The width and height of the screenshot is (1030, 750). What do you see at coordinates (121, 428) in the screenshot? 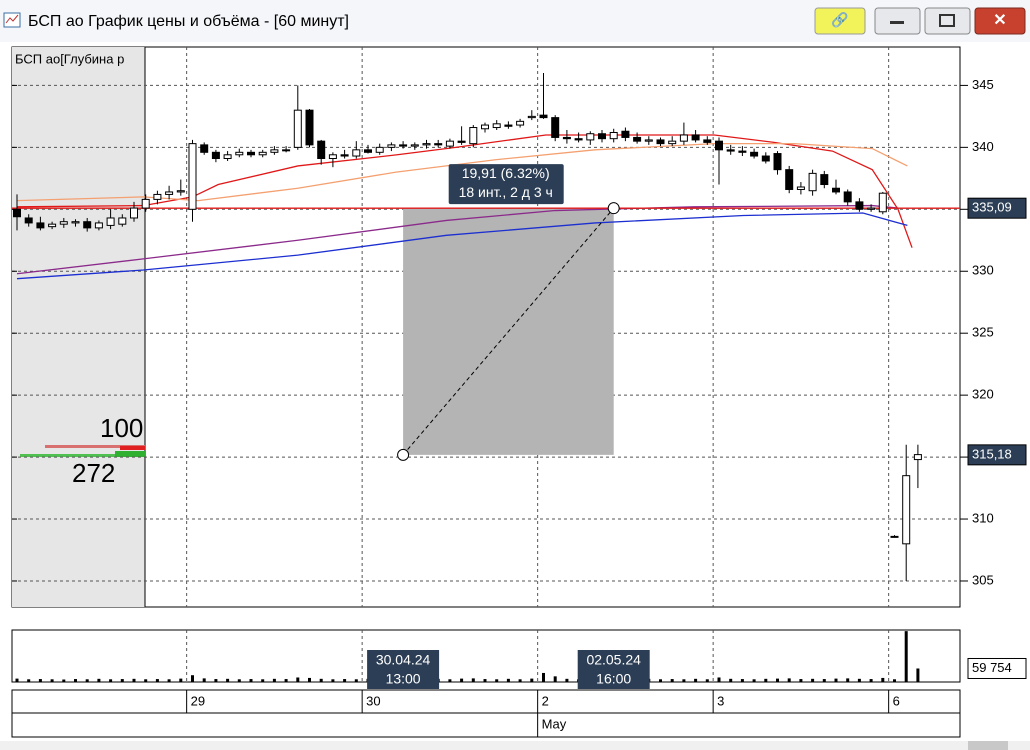
I see `depth-ask: 100` at bounding box center [121, 428].